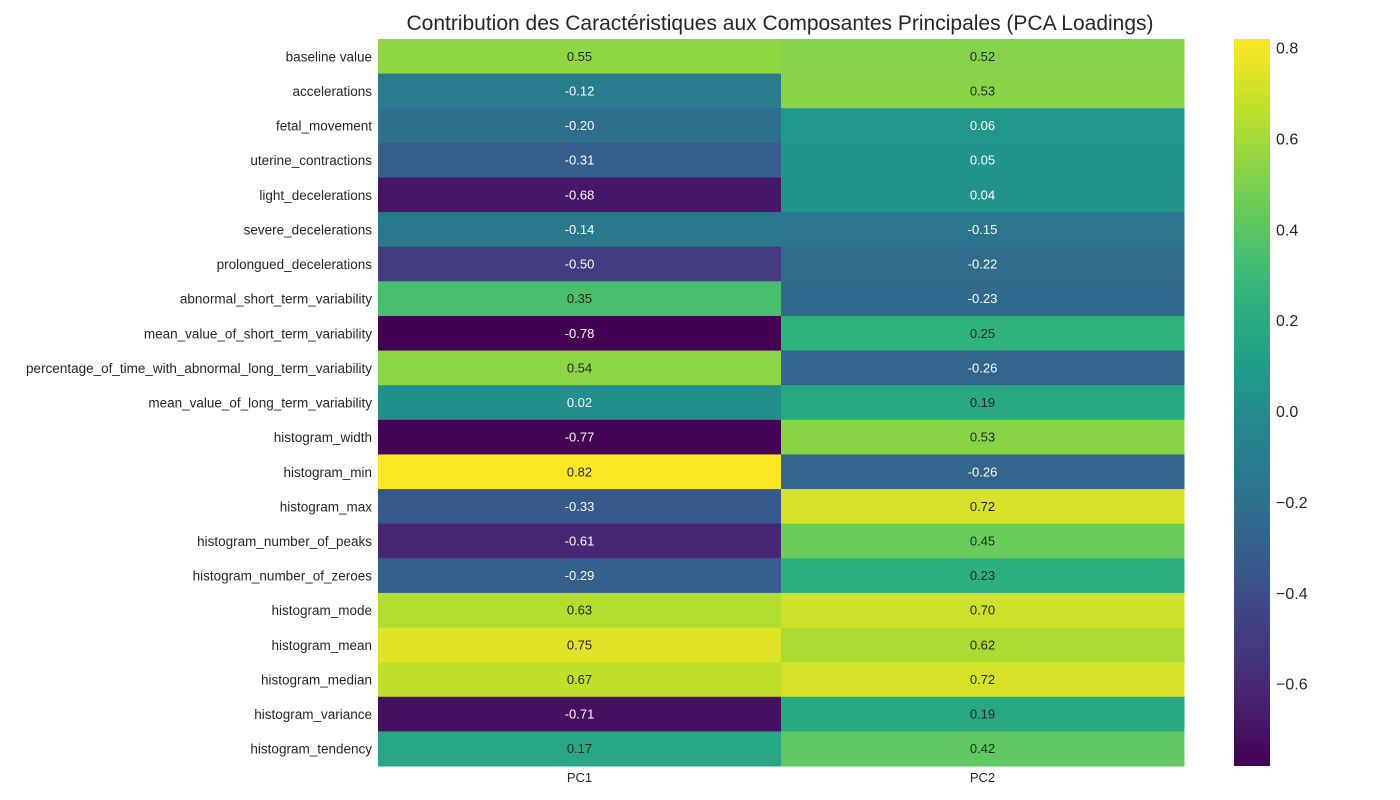 This screenshot has height=800, width=1400. What do you see at coordinates (321, 645) in the screenshot?
I see `row-label: histogram_mean` at bounding box center [321, 645].